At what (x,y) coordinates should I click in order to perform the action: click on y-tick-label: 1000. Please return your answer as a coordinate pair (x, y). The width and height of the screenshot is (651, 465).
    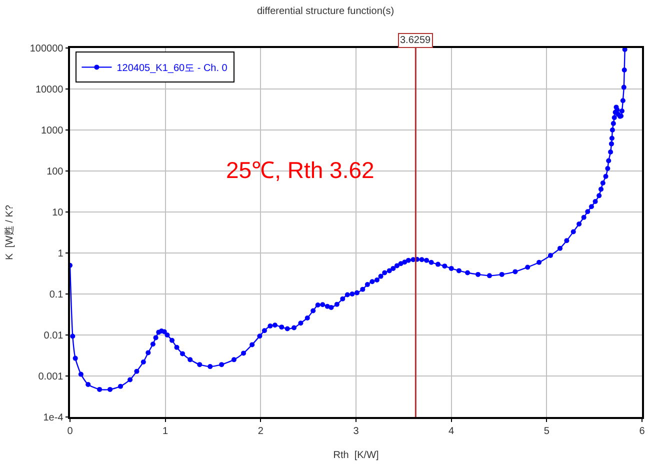
    Looking at the image, I should click on (52, 131).